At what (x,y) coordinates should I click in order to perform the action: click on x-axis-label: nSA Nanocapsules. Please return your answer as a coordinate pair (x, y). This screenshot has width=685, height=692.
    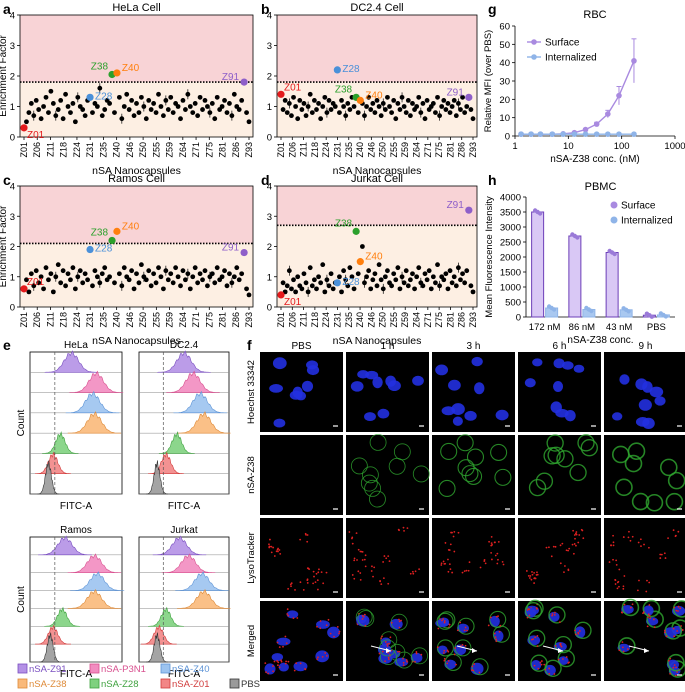
    Looking at the image, I should click on (377, 171).